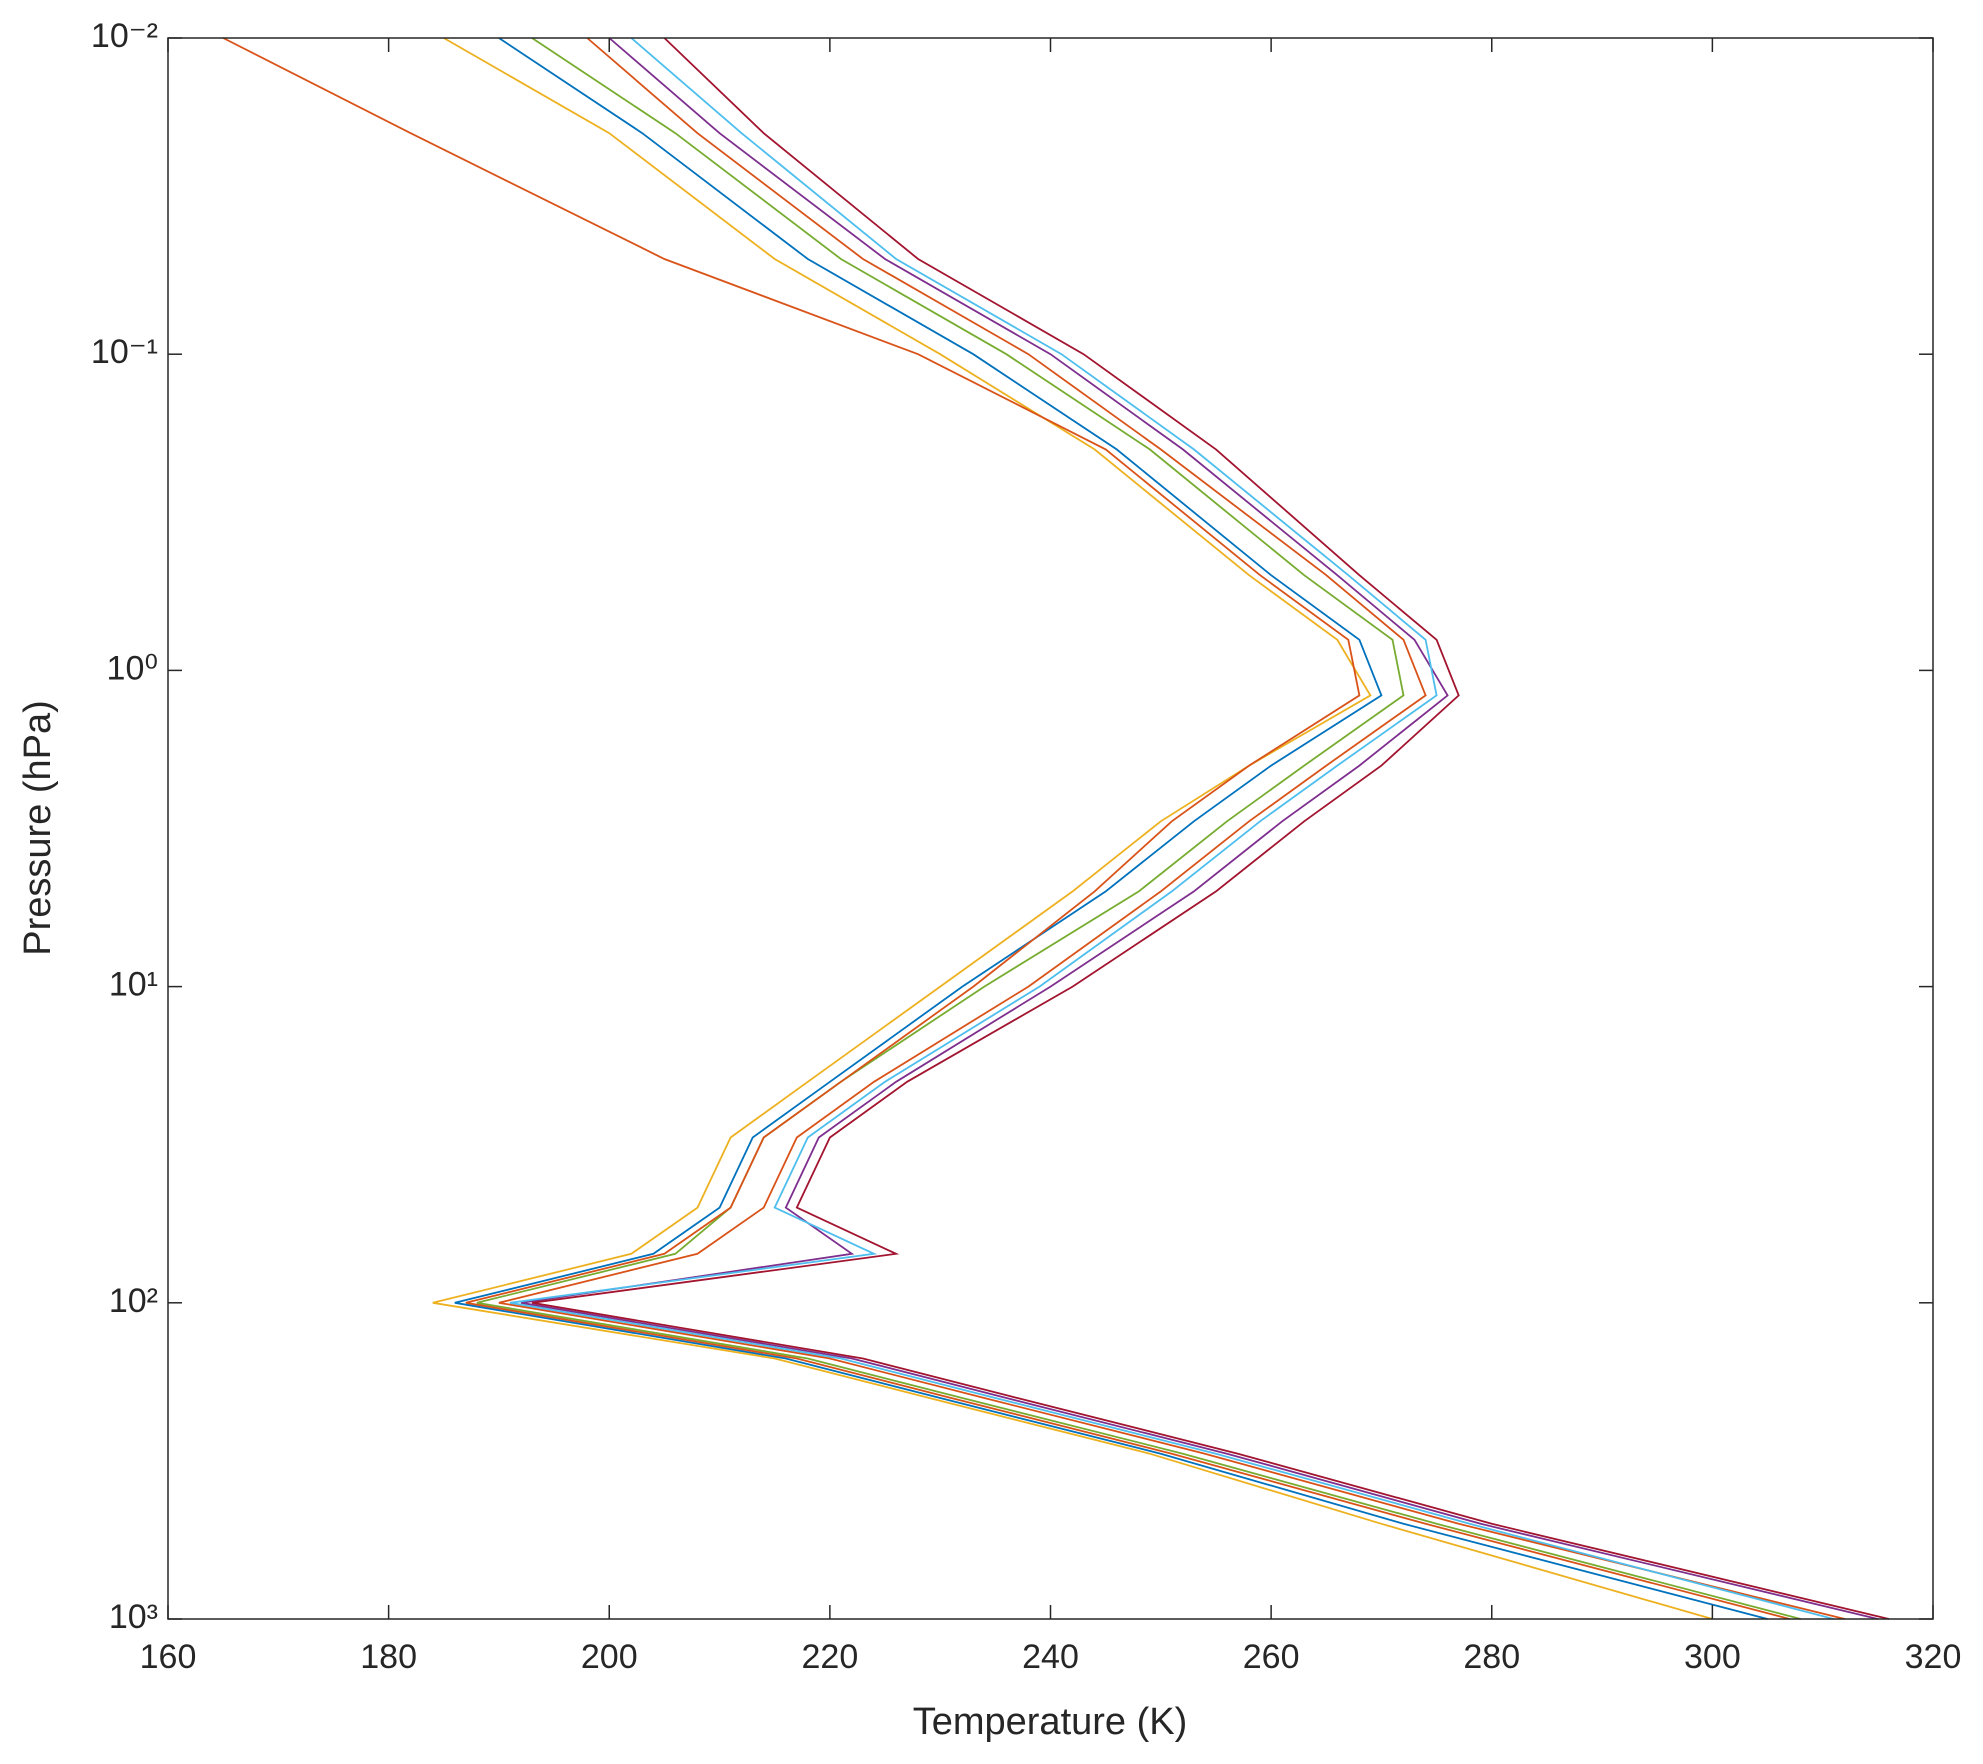 The width and height of the screenshot is (1983, 1764). What do you see at coordinates (609, 1657) in the screenshot?
I see `x-tick-label: 200` at bounding box center [609, 1657].